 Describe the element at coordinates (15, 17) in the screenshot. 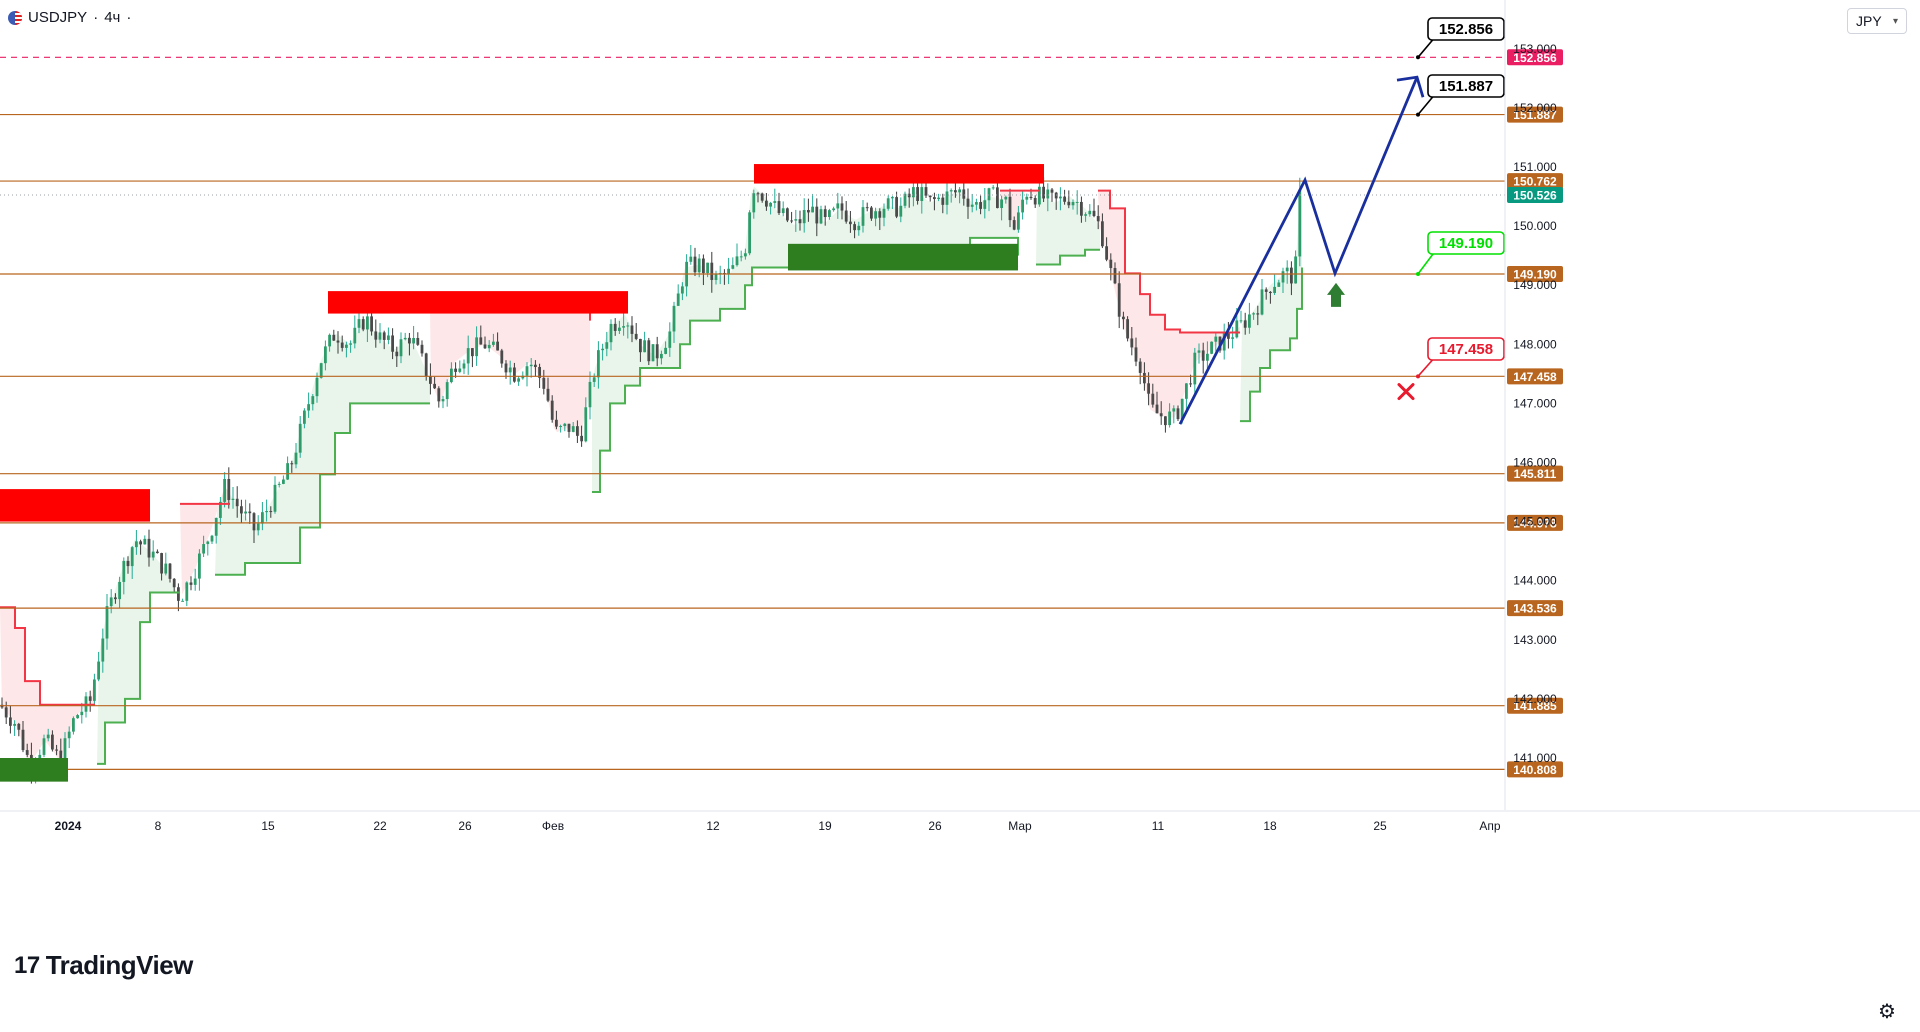

I see `us-flag-icon` at that location.